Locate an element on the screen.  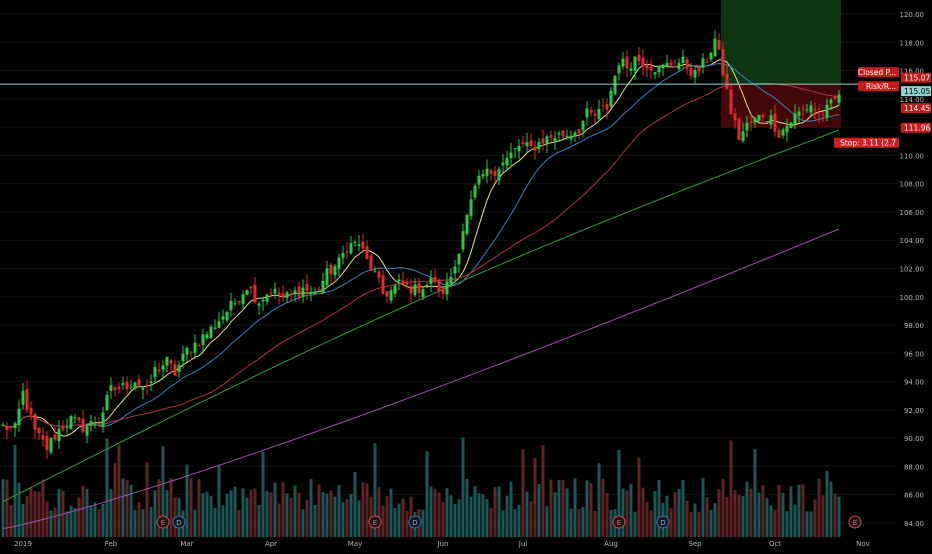
position-tool is located at coordinates (781, 64).